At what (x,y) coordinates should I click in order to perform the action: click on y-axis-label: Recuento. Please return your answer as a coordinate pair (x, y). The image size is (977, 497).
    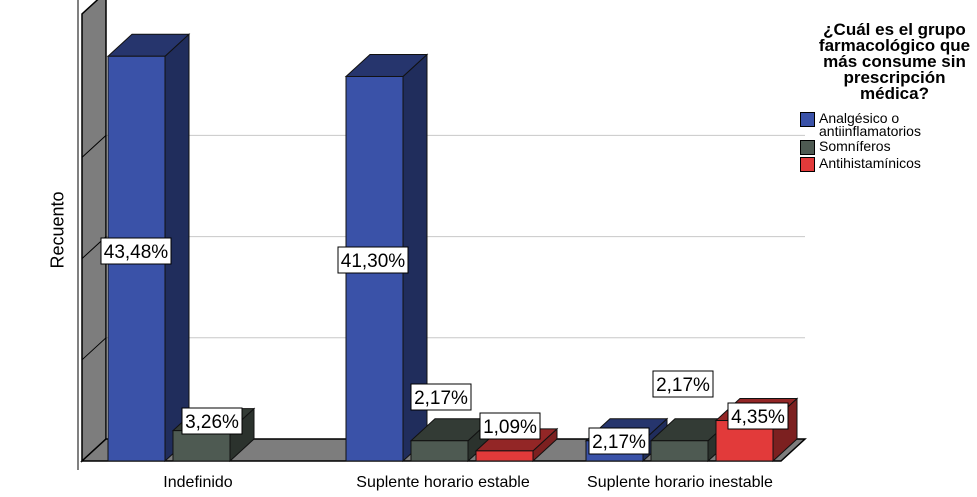
    Looking at the image, I should click on (57, 230).